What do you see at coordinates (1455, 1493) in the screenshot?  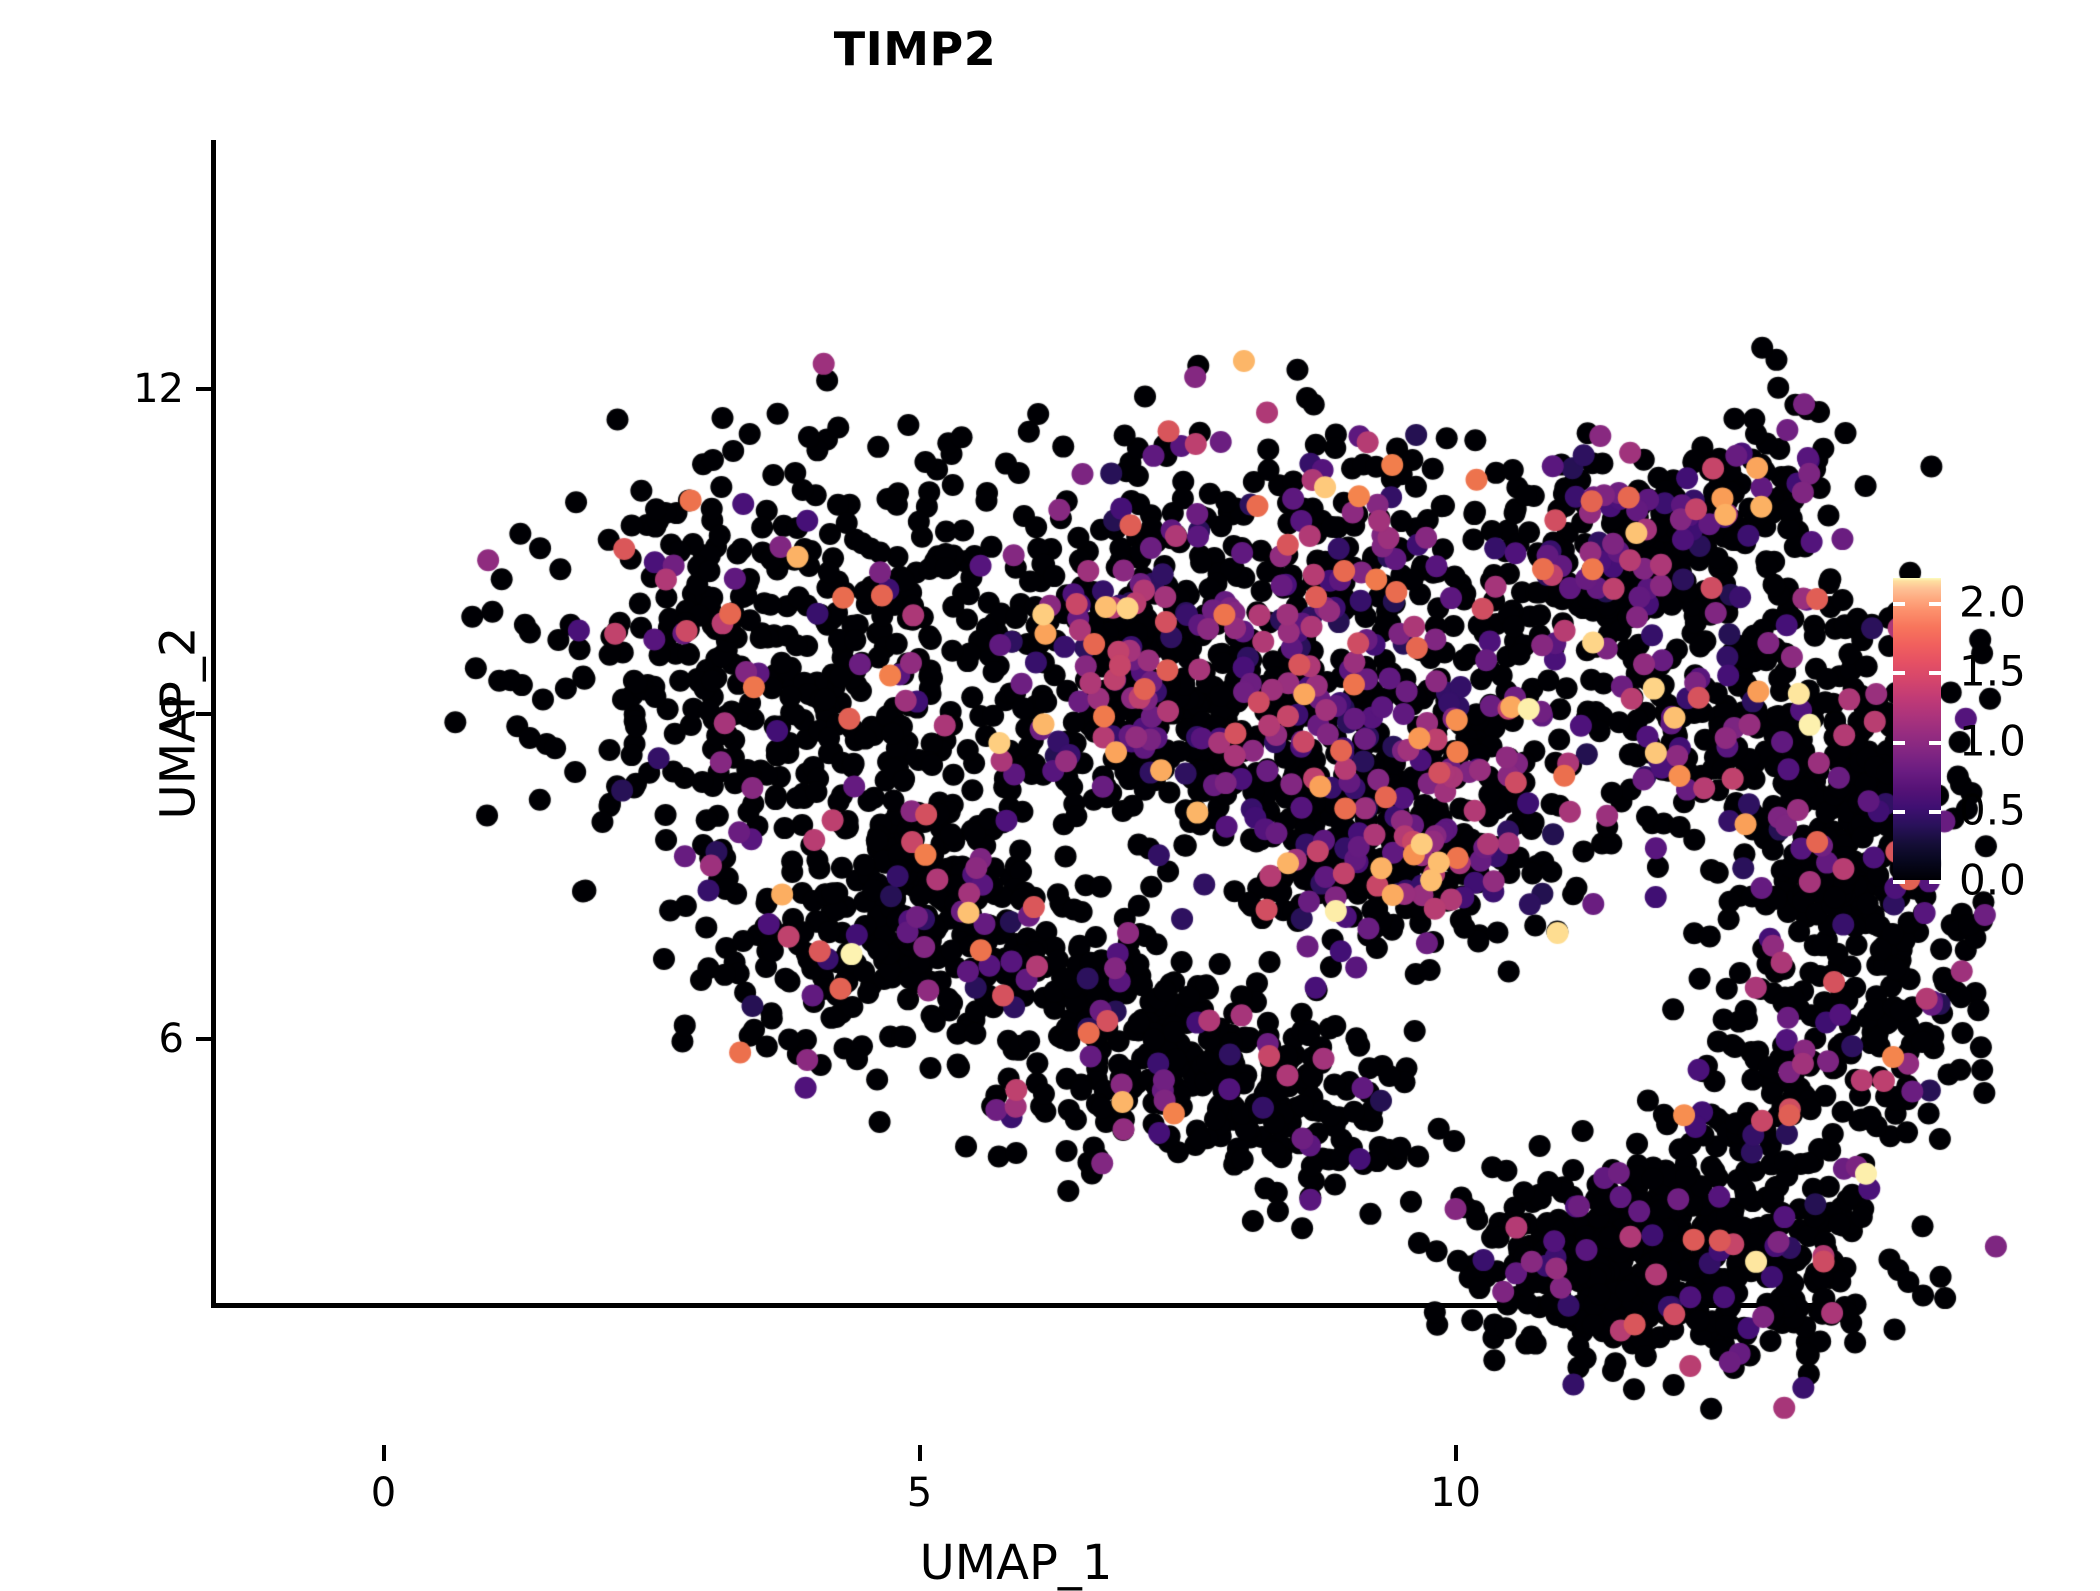 I see `x-tick-label: 10` at bounding box center [1455, 1493].